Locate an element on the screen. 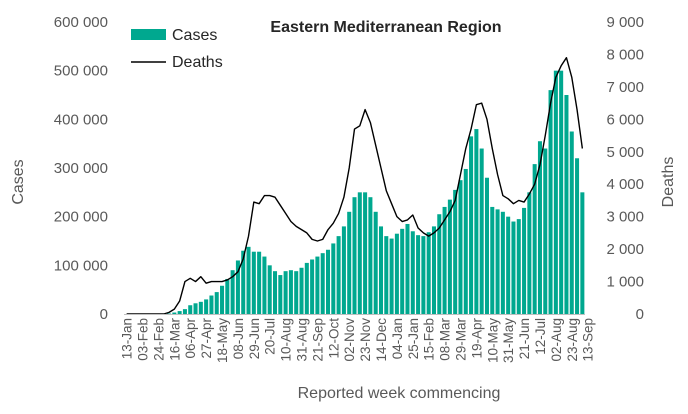 The height and width of the screenshot is (414, 688). x-tick-label: 29-Jun is located at coordinates (254, 338).